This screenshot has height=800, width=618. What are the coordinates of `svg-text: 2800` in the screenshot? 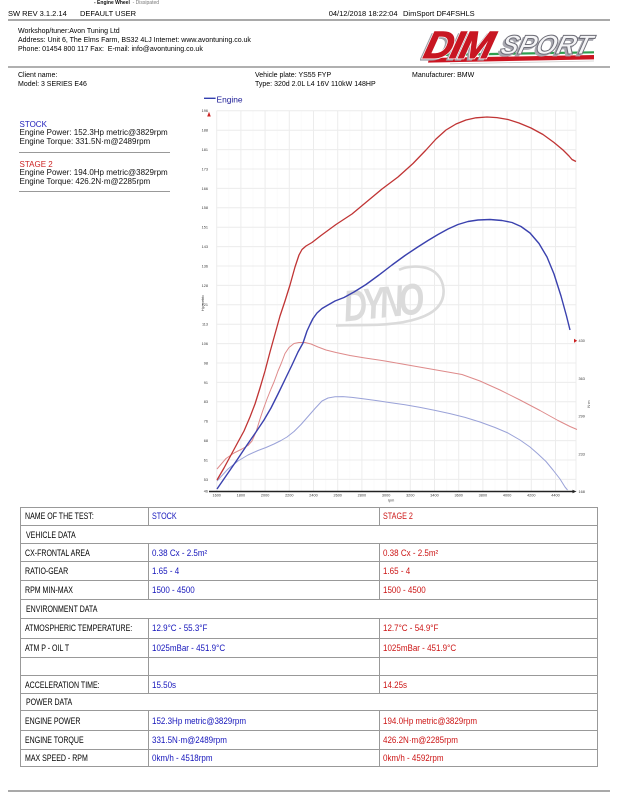 It's located at (362, 496).